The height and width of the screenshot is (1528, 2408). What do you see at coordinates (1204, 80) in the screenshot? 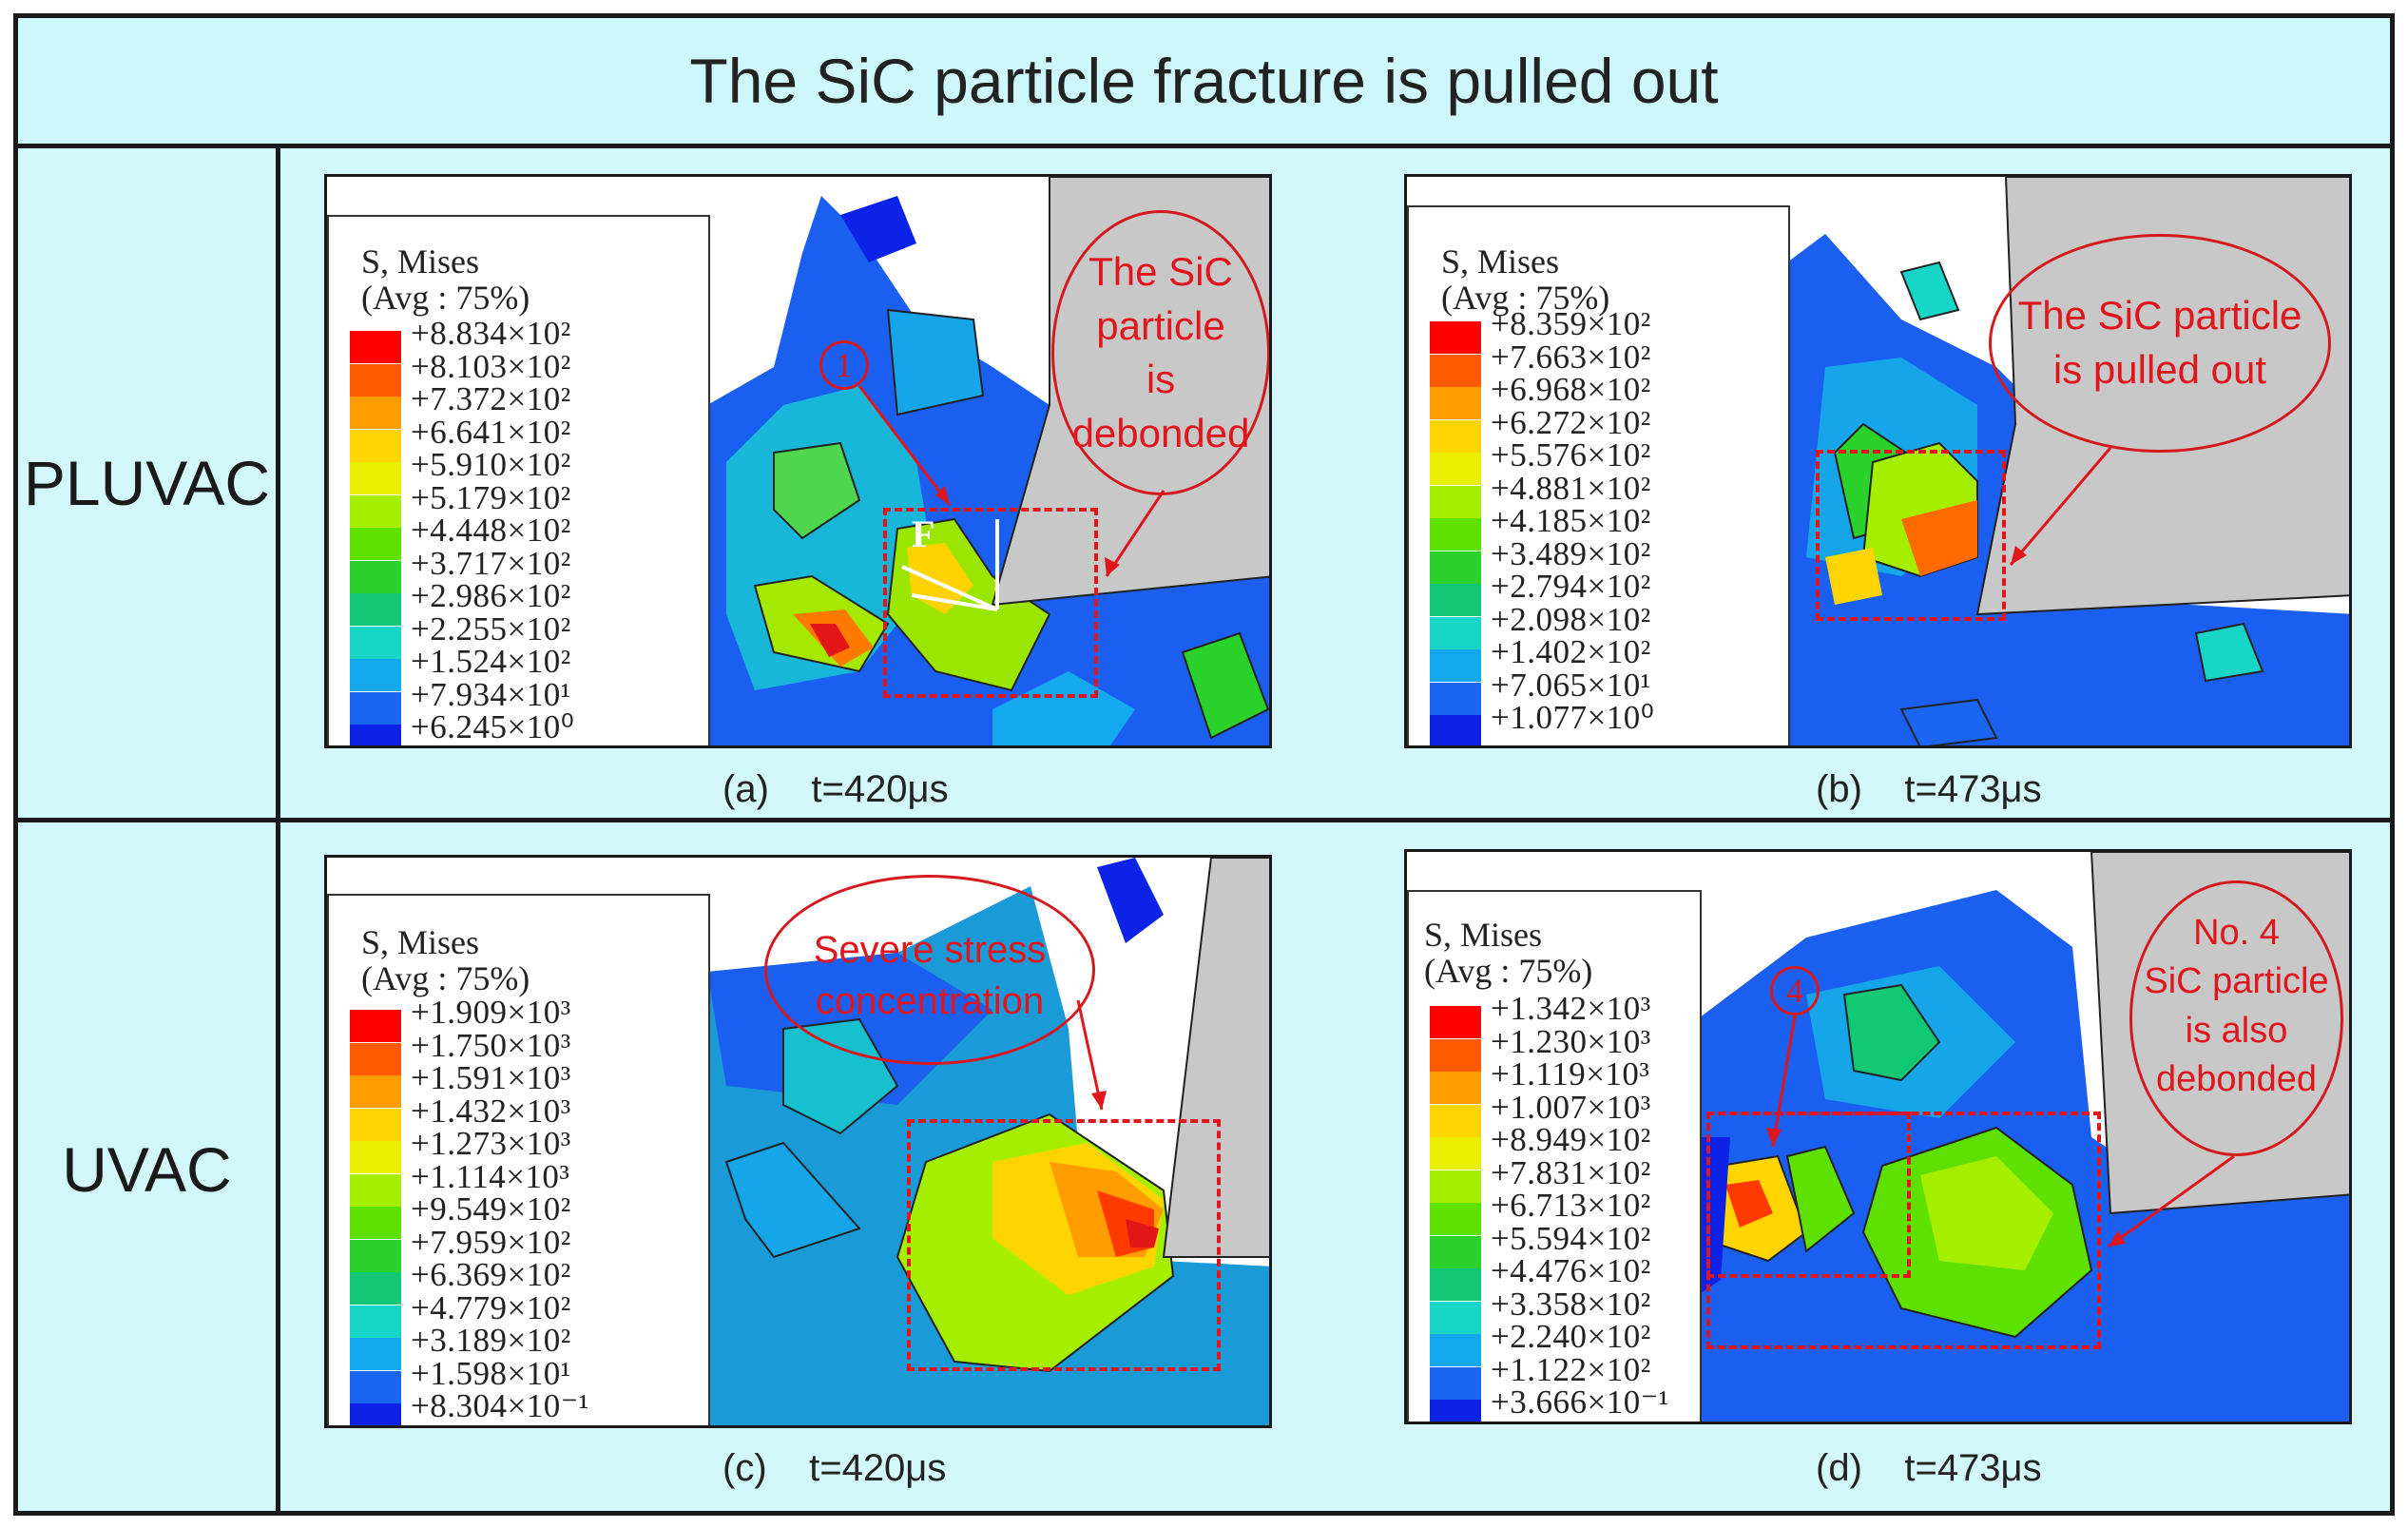
I see `figure-title: The SiC particle fracture is pulled out` at bounding box center [1204, 80].